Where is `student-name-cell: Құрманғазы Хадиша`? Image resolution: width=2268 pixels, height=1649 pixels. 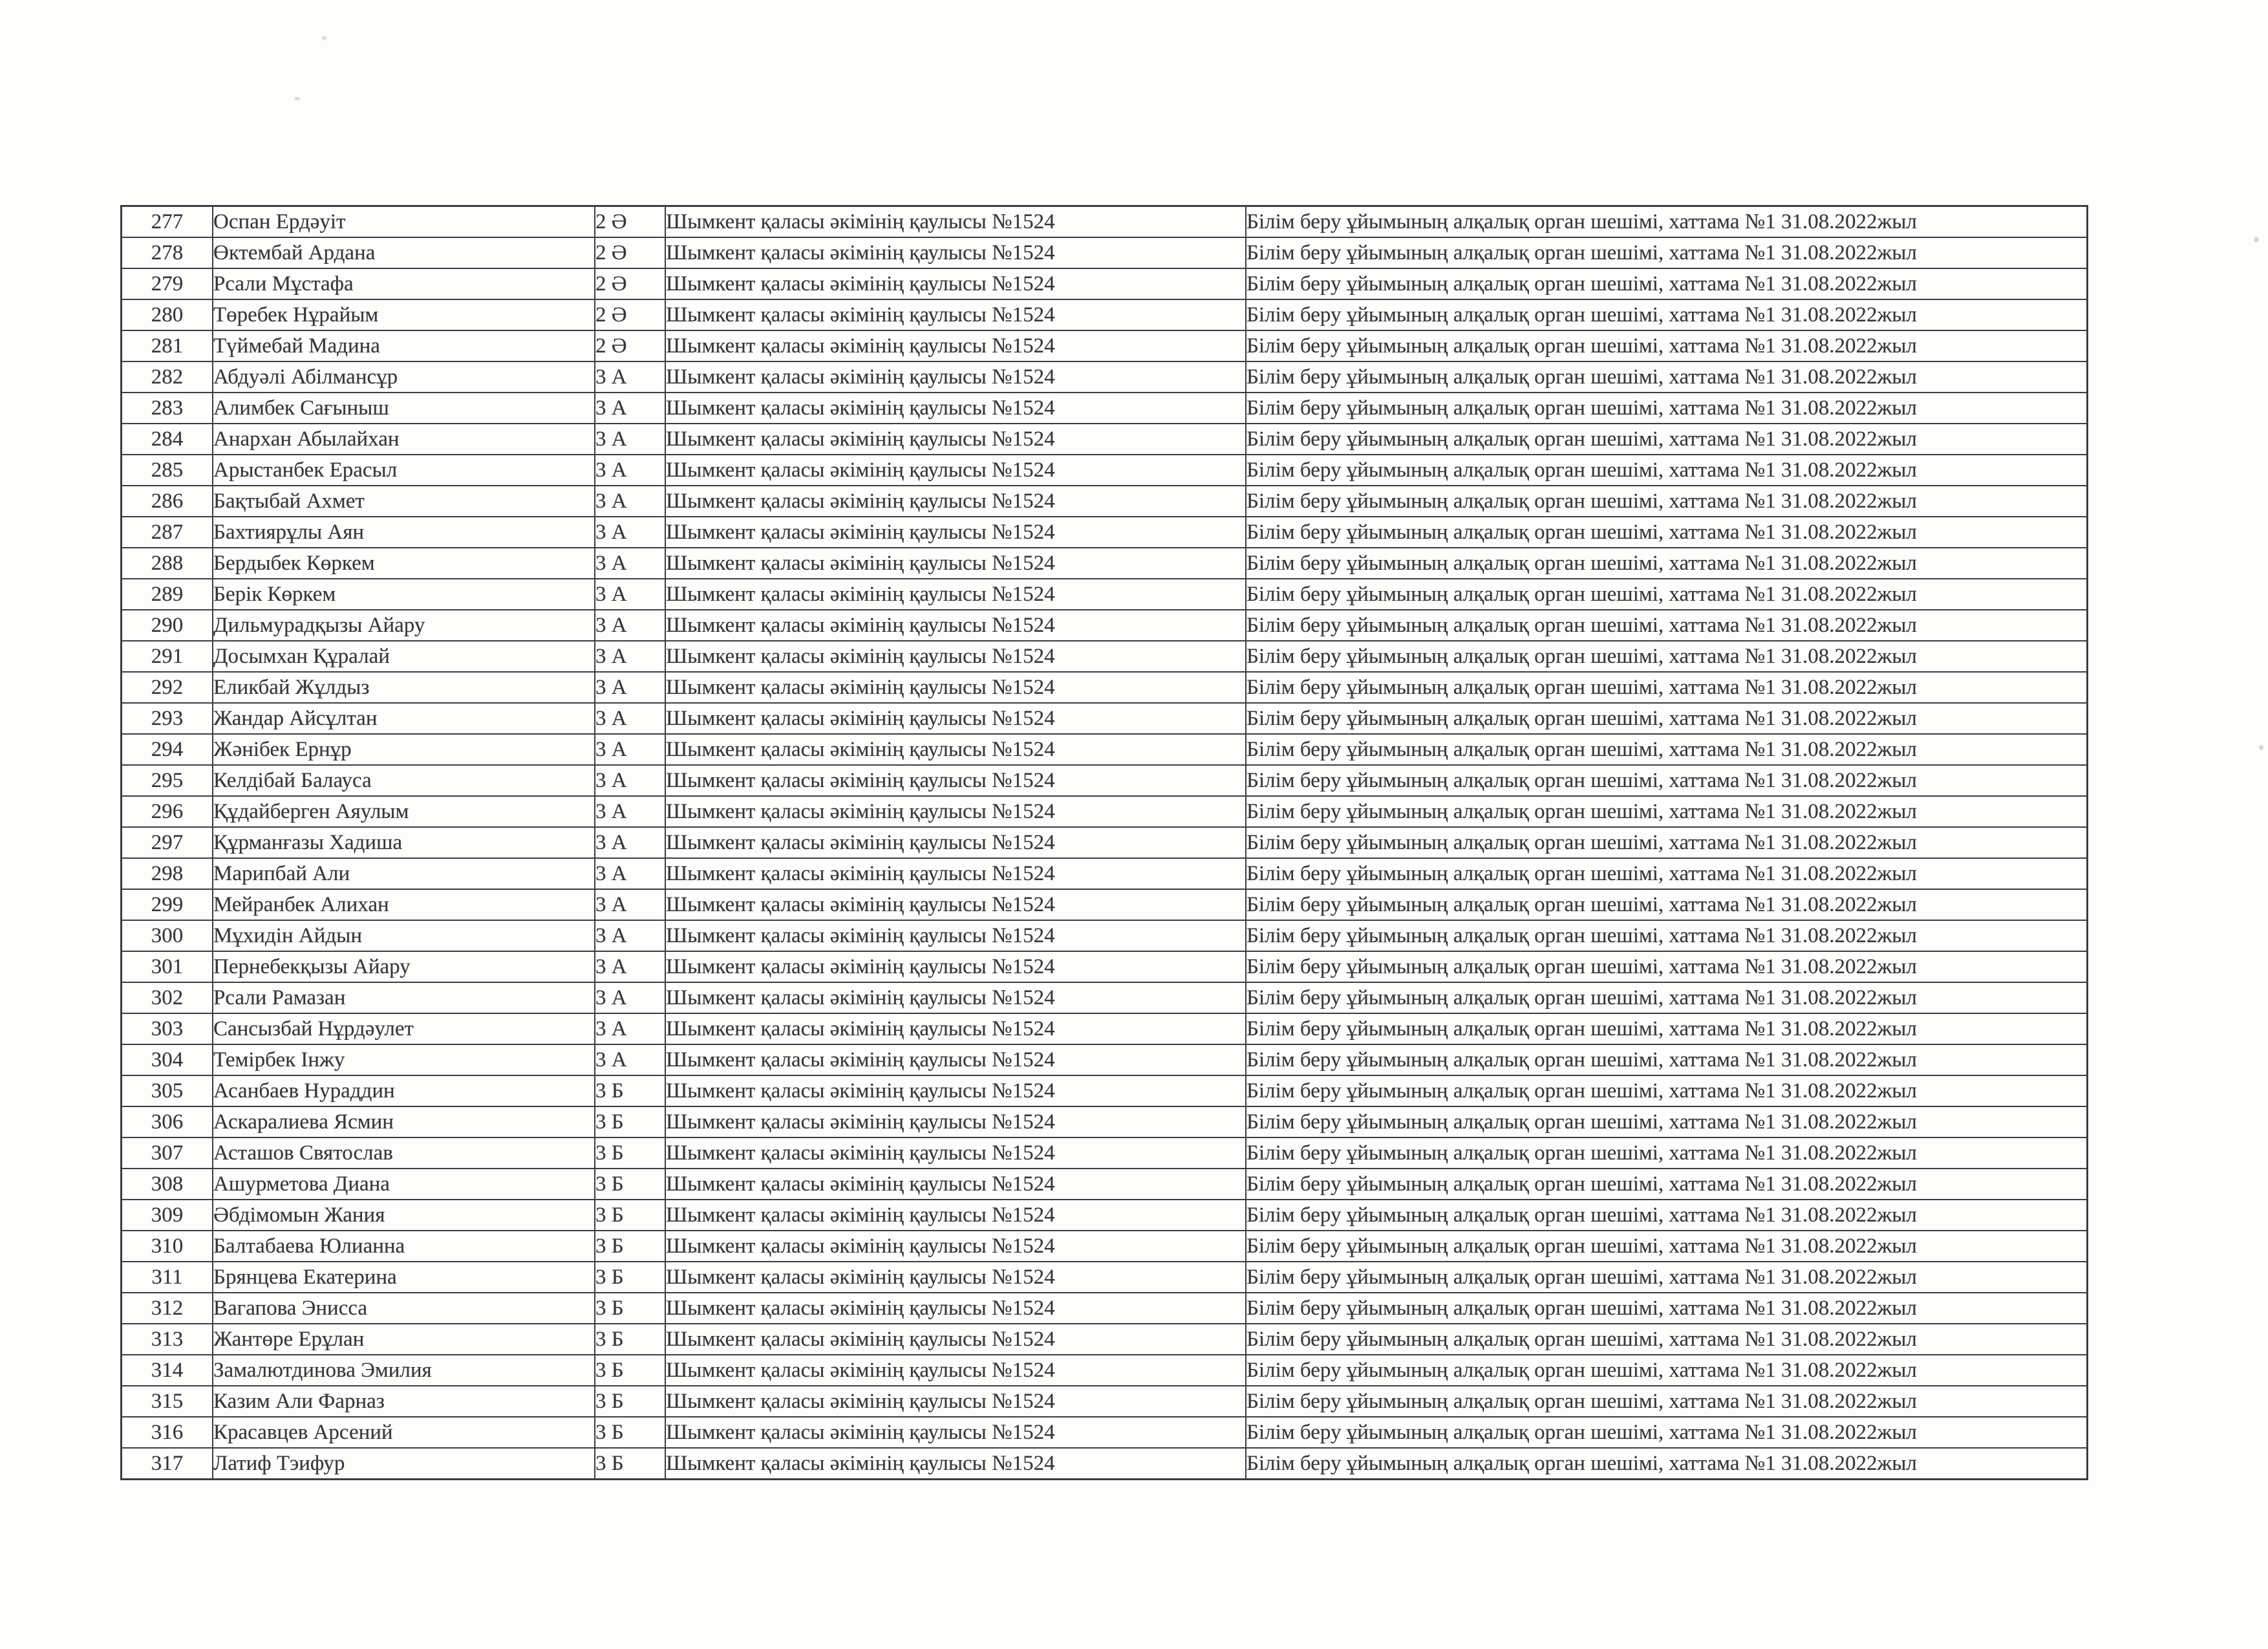
student-name-cell: Құрманғазы Хадиша is located at coordinates (404, 843).